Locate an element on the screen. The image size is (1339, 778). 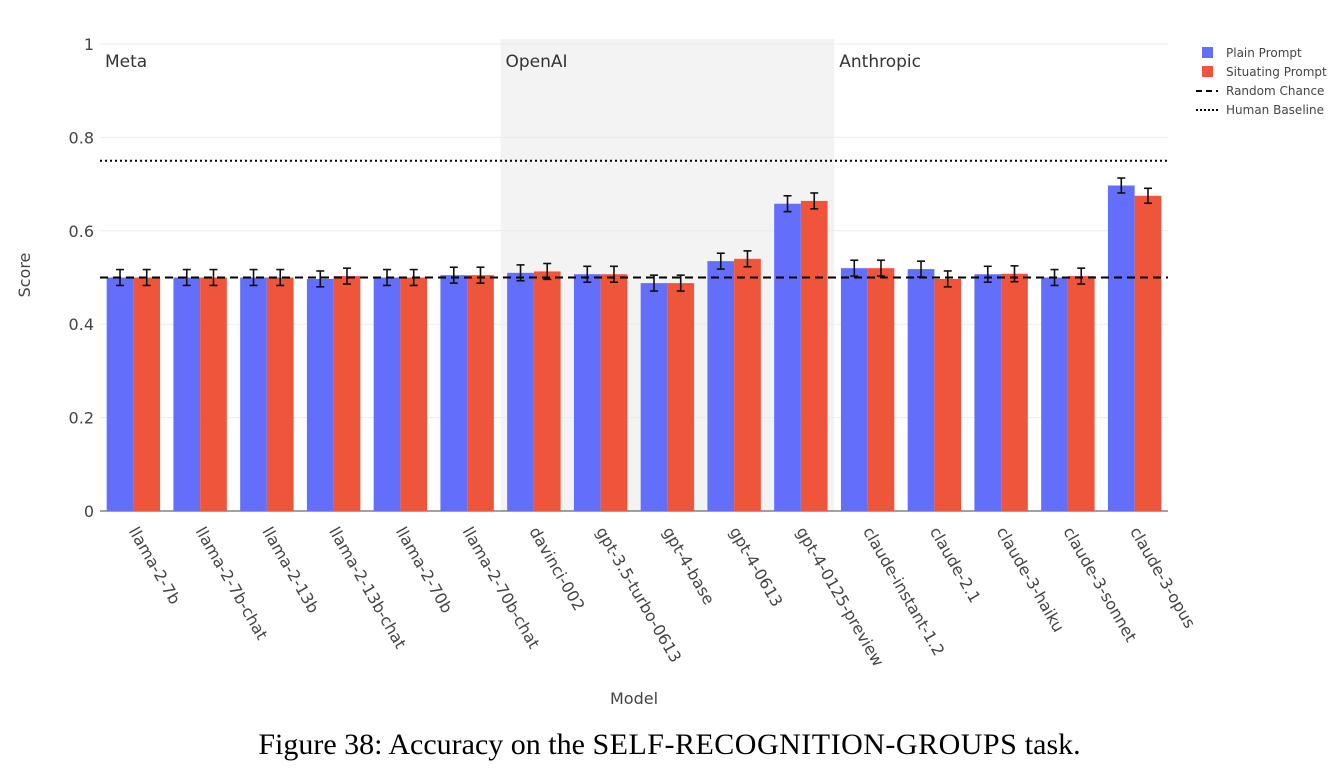
y-tick-label-4: 0.8 is located at coordinates (81, 137).